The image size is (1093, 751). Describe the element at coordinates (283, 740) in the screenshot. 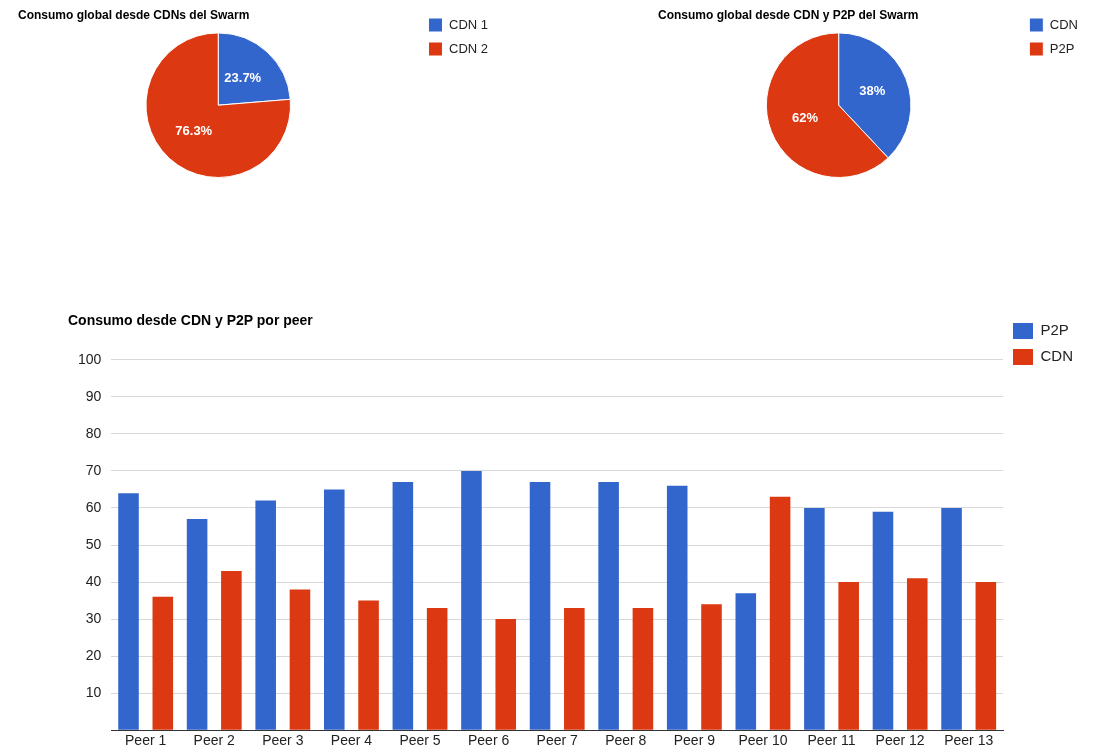

I see `x-tick-label: Peer 3` at that location.